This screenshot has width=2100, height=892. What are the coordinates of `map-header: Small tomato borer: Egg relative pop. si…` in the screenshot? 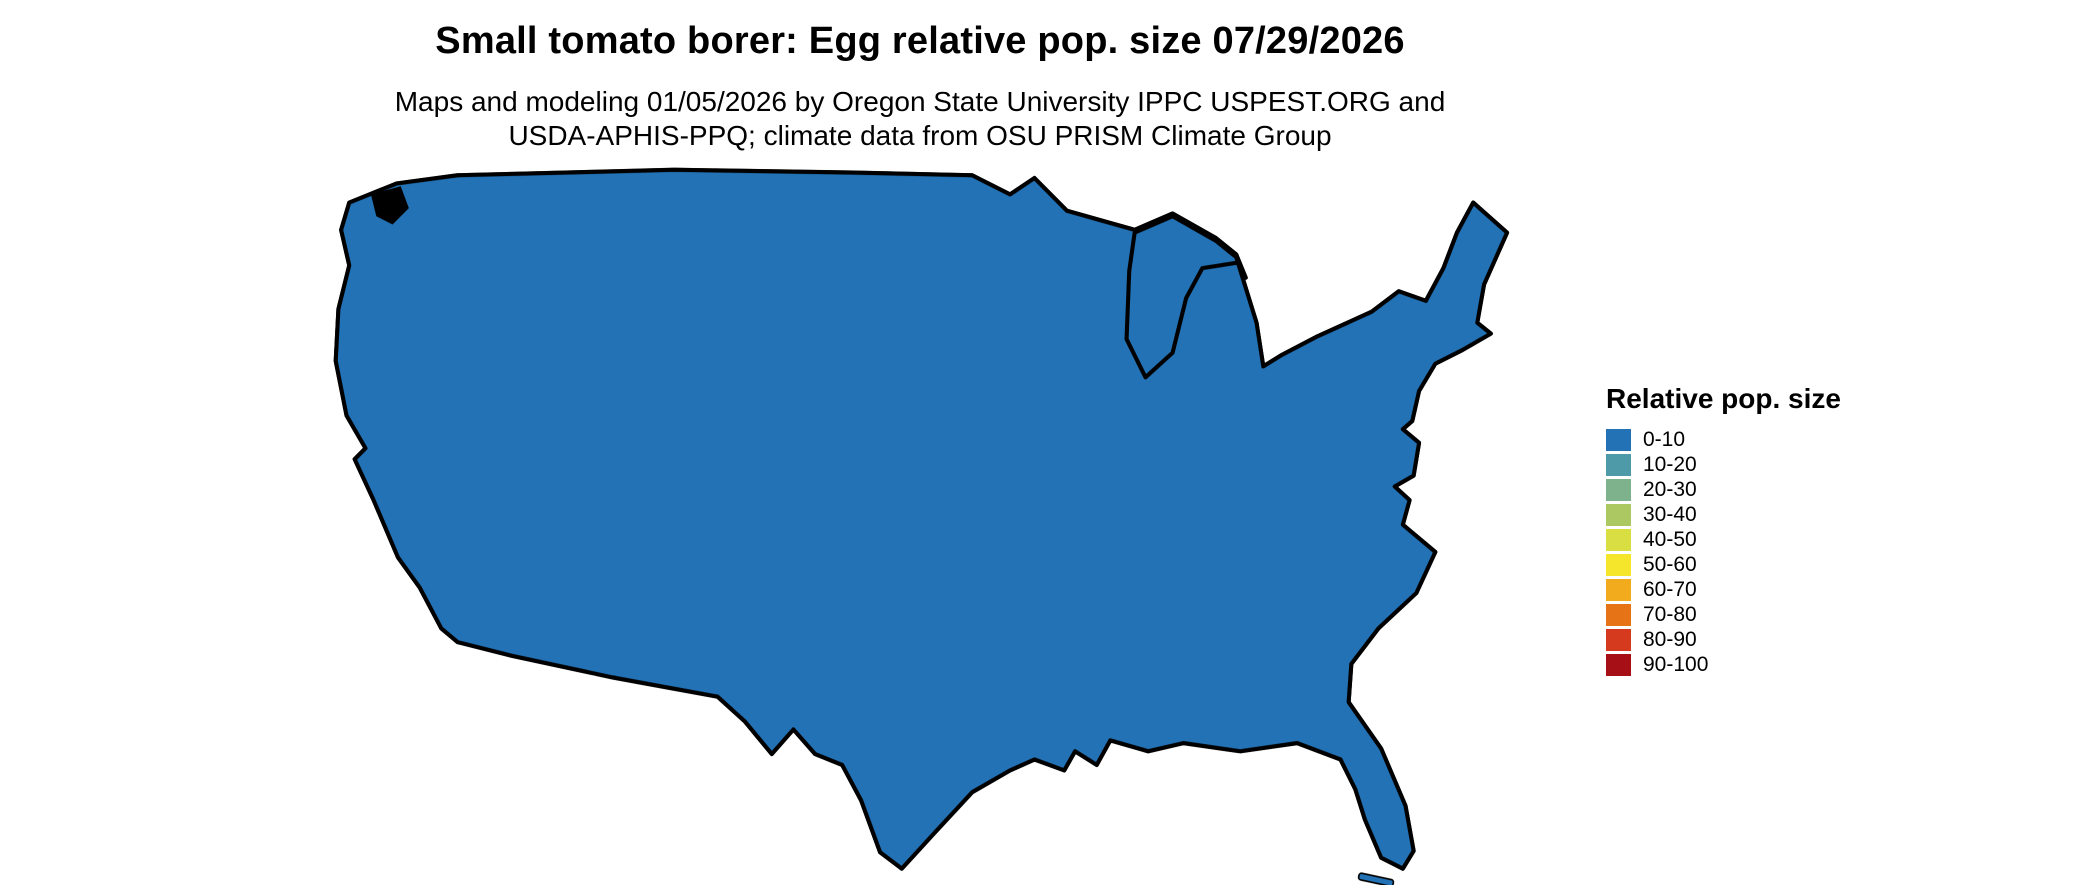 It's located at (920, 86).